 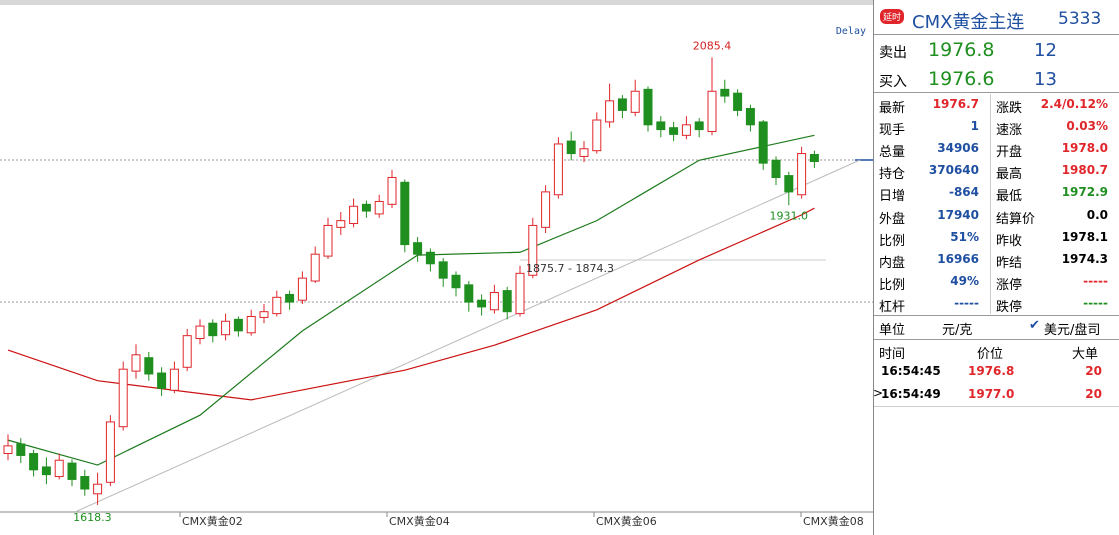 What do you see at coordinates (892, 263) in the screenshot?
I see `stat-label: 内盘` at bounding box center [892, 263].